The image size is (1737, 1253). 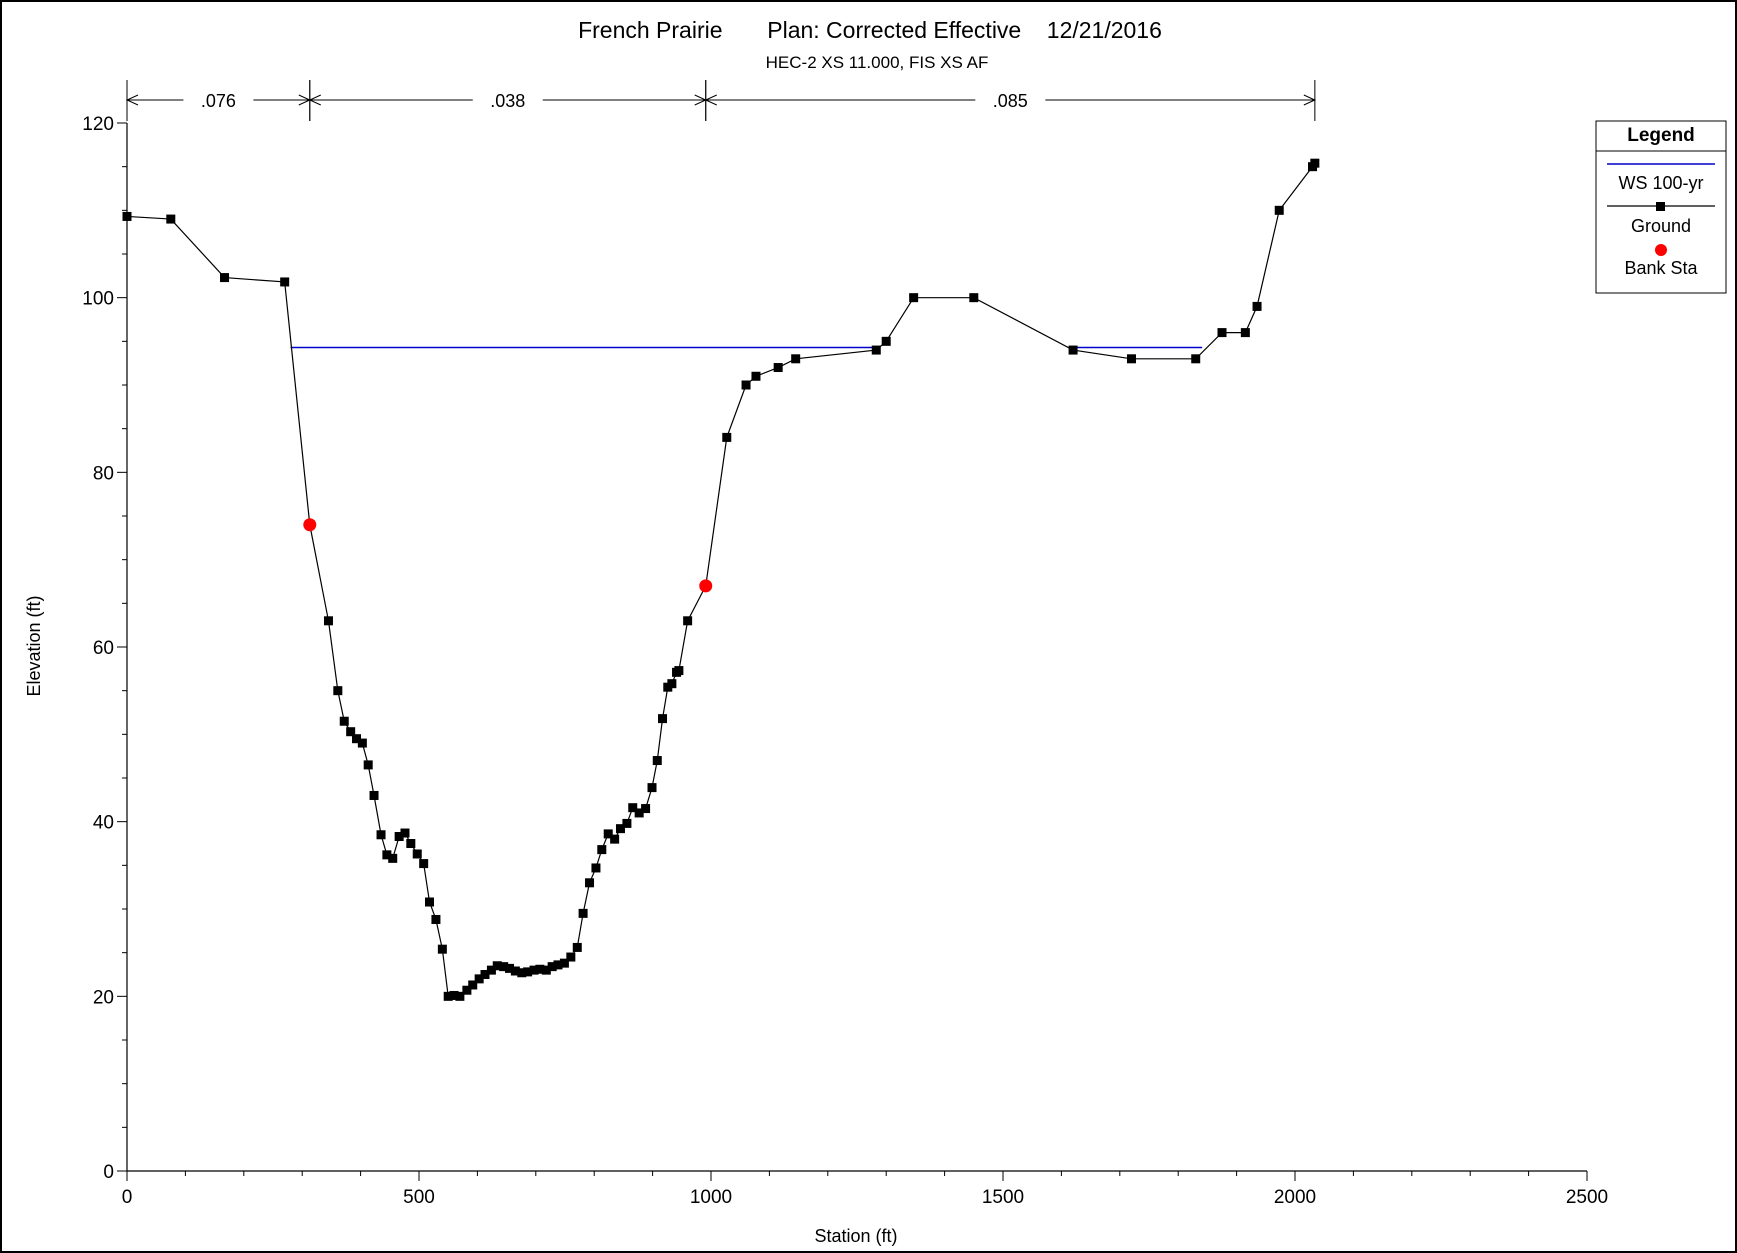 I want to click on legend-label-ws: WS 100-yr, so click(x=1660, y=183).